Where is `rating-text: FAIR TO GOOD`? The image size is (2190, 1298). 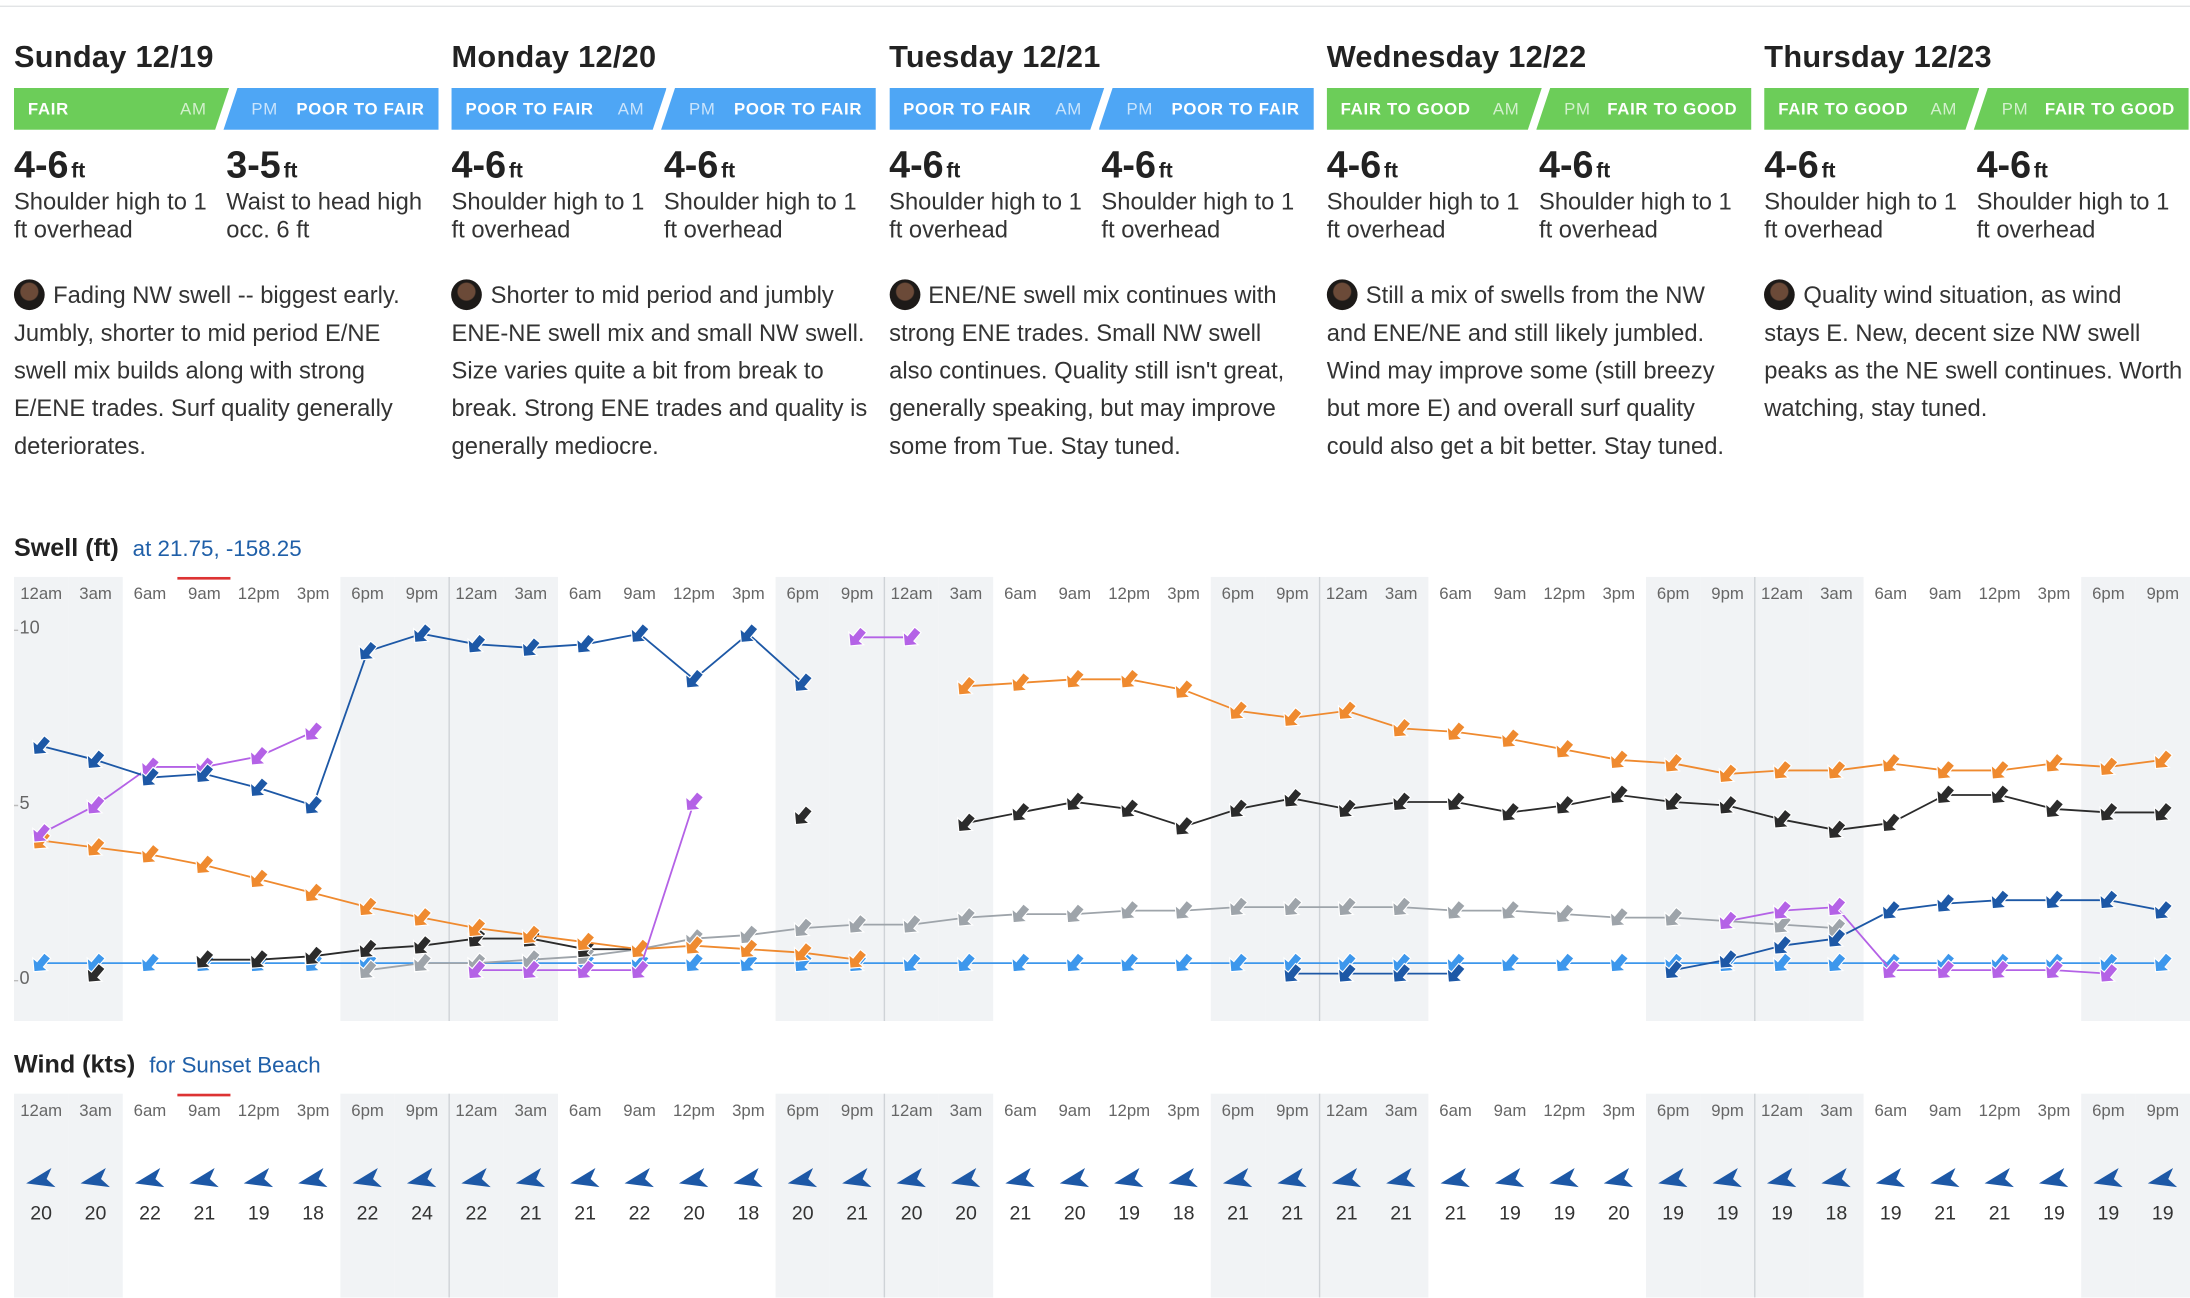 rating-text: FAIR TO GOOD is located at coordinates (2109, 109).